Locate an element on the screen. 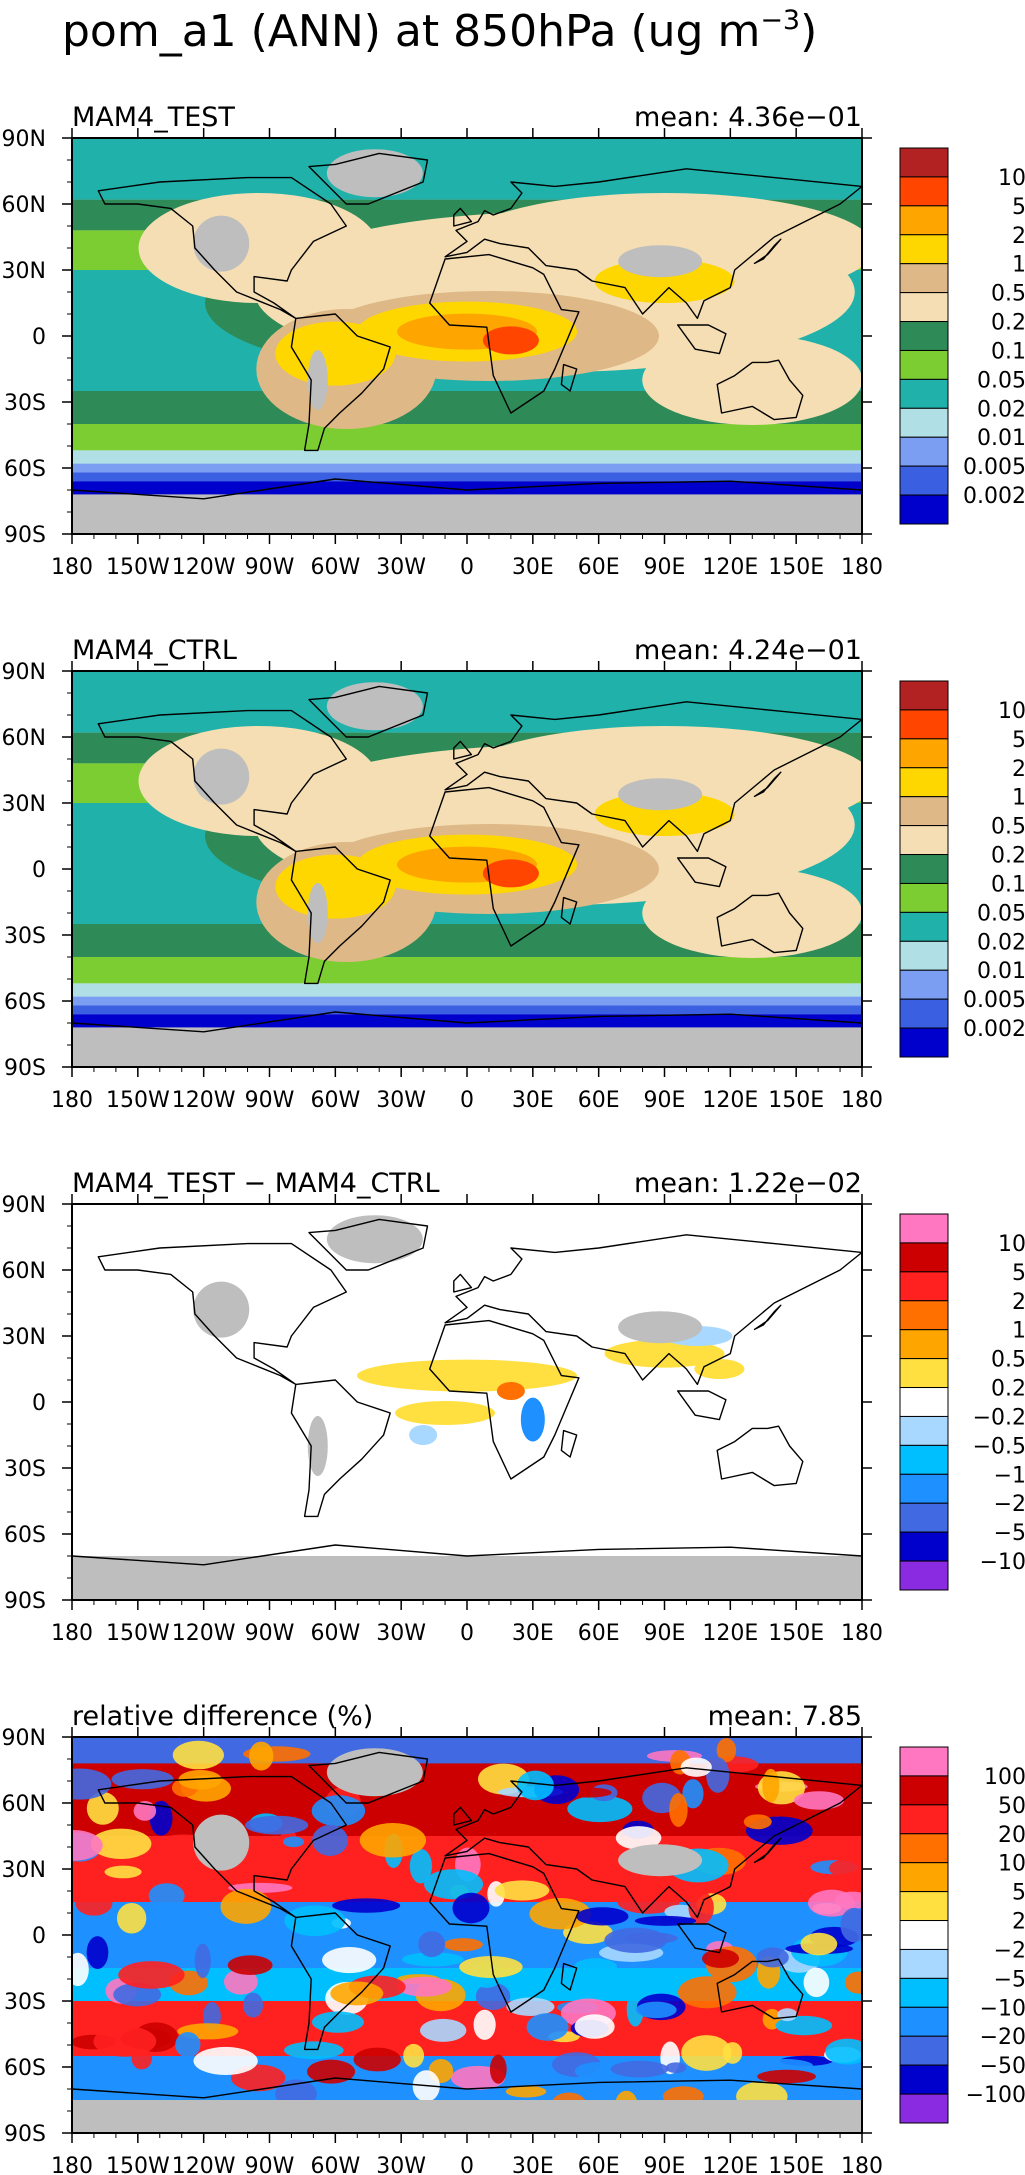  panel-title-left: MAM4_TEST − MAM4_CTRL is located at coordinates (256, 1183).